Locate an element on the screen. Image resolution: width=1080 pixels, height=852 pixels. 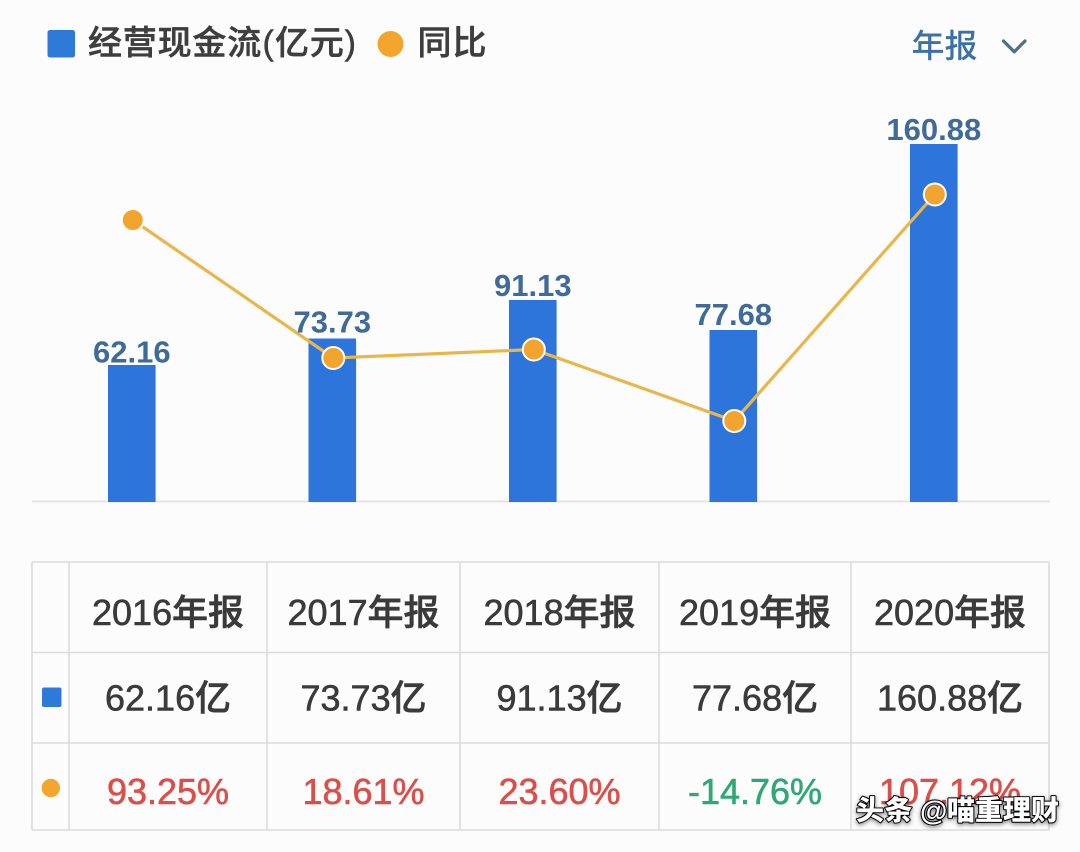
svg-text: 2018 is located at coordinates (524, 612).